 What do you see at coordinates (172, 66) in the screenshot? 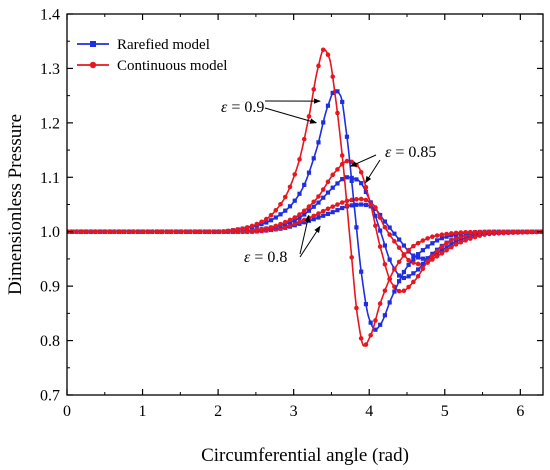
I see `legend-label: Continuous model` at bounding box center [172, 66].